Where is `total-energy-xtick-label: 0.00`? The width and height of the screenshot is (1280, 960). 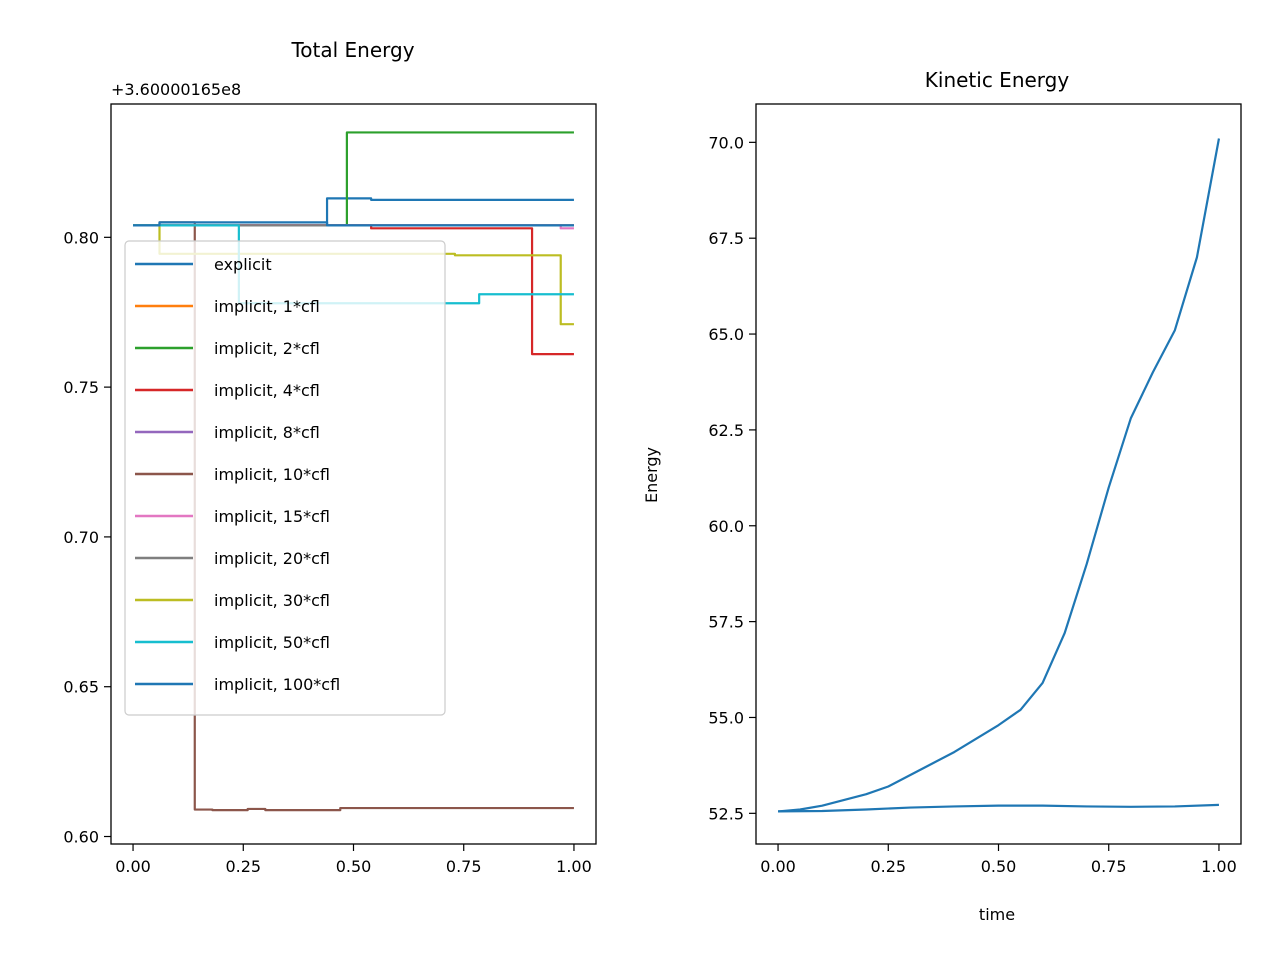
total-energy-xtick-label: 0.00 is located at coordinates (133, 866).